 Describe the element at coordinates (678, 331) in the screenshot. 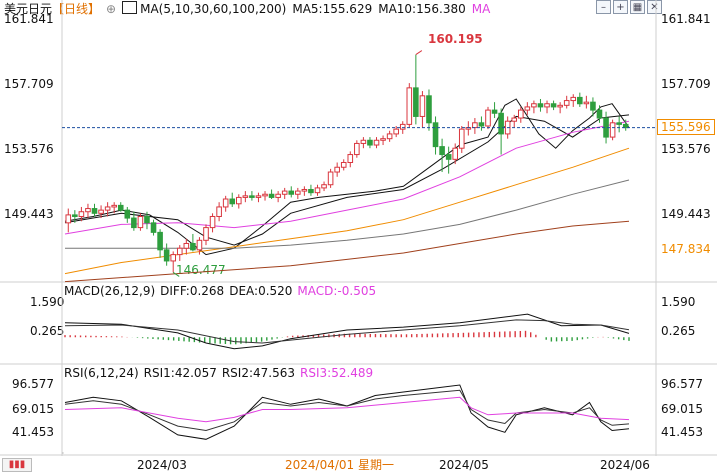

I see `macd-right-tick-2: 0.265` at that location.